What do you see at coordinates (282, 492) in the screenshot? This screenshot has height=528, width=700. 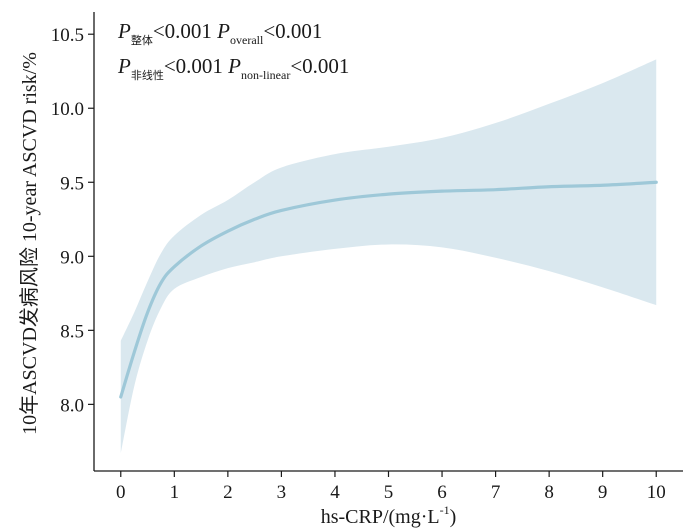 I see `x-tick-label: 3` at bounding box center [282, 492].